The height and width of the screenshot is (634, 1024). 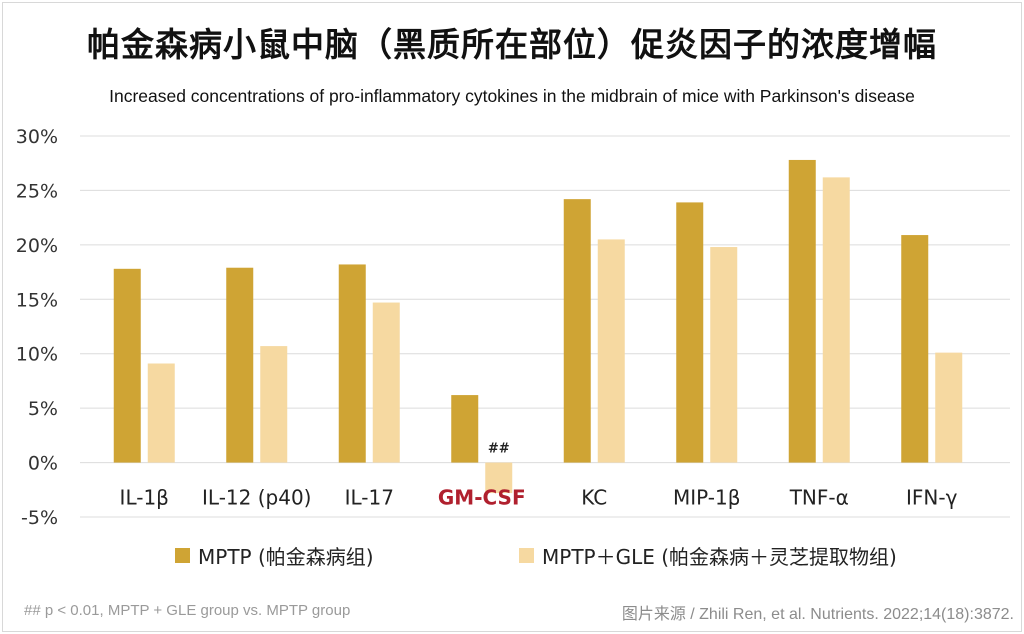 What do you see at coordinates (594, 498) in the screenshot?
I see `x-tick-label: KC` at bounding box center [594, 498].